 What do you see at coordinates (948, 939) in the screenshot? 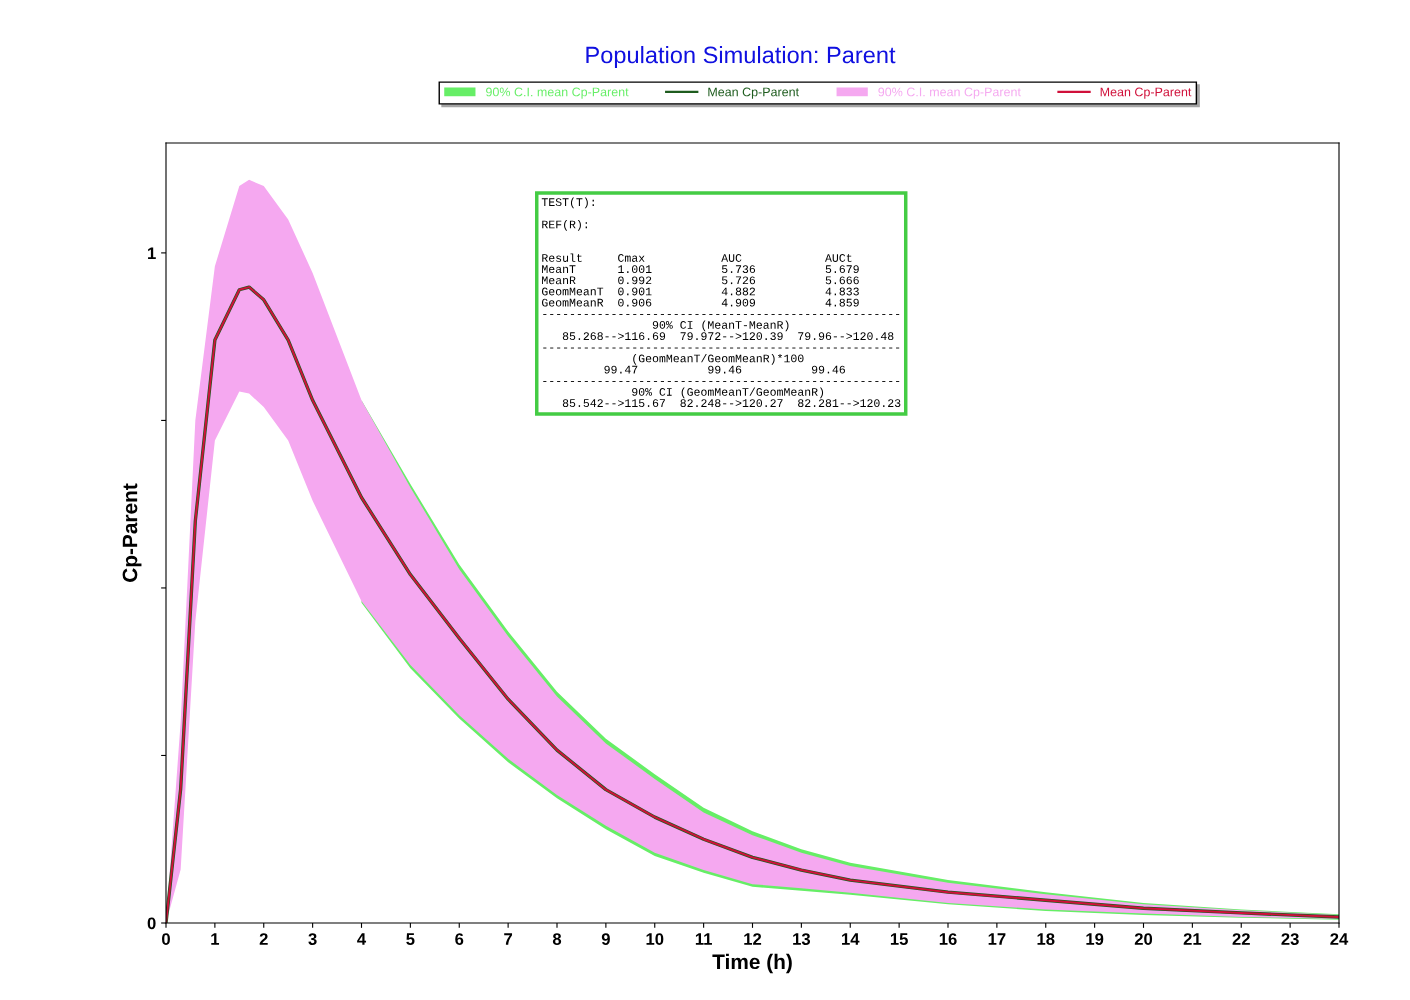
I see `x-tick-label: 16` at bounding box center [948, 939].